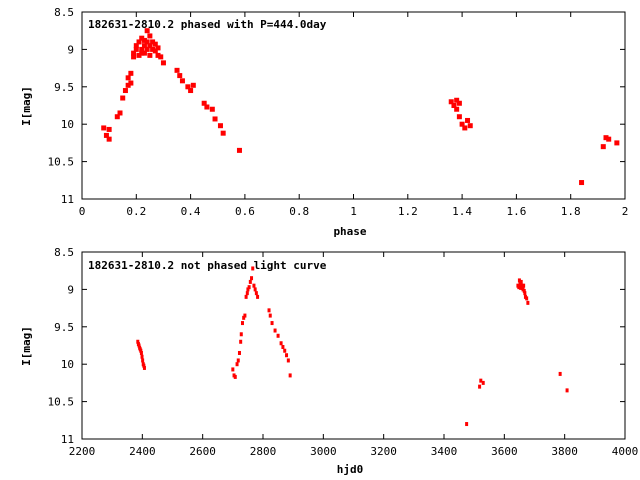 The height and width of the screenshot is (480, 640). What do you see at coordinates (353, 211) in the screenshot?
I see `x-tick-label-phased: 1` at bounding box center [353, 211].